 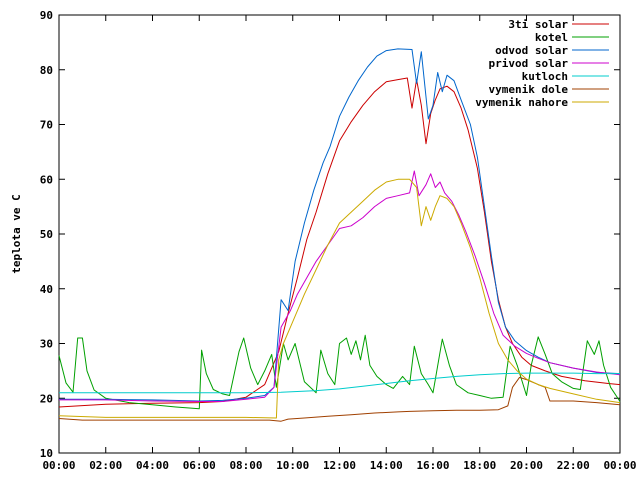 What do you see at coordinates (573, 465) in the screenshot?
I see `x-tick-label: 22:00` at bounding box center [573, 465].